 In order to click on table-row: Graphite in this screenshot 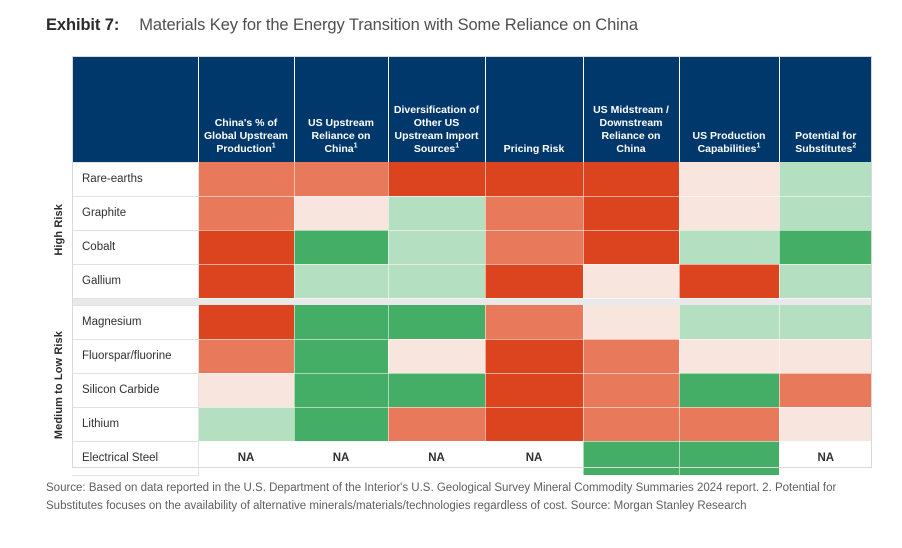, I will do `click(472, 213)`.